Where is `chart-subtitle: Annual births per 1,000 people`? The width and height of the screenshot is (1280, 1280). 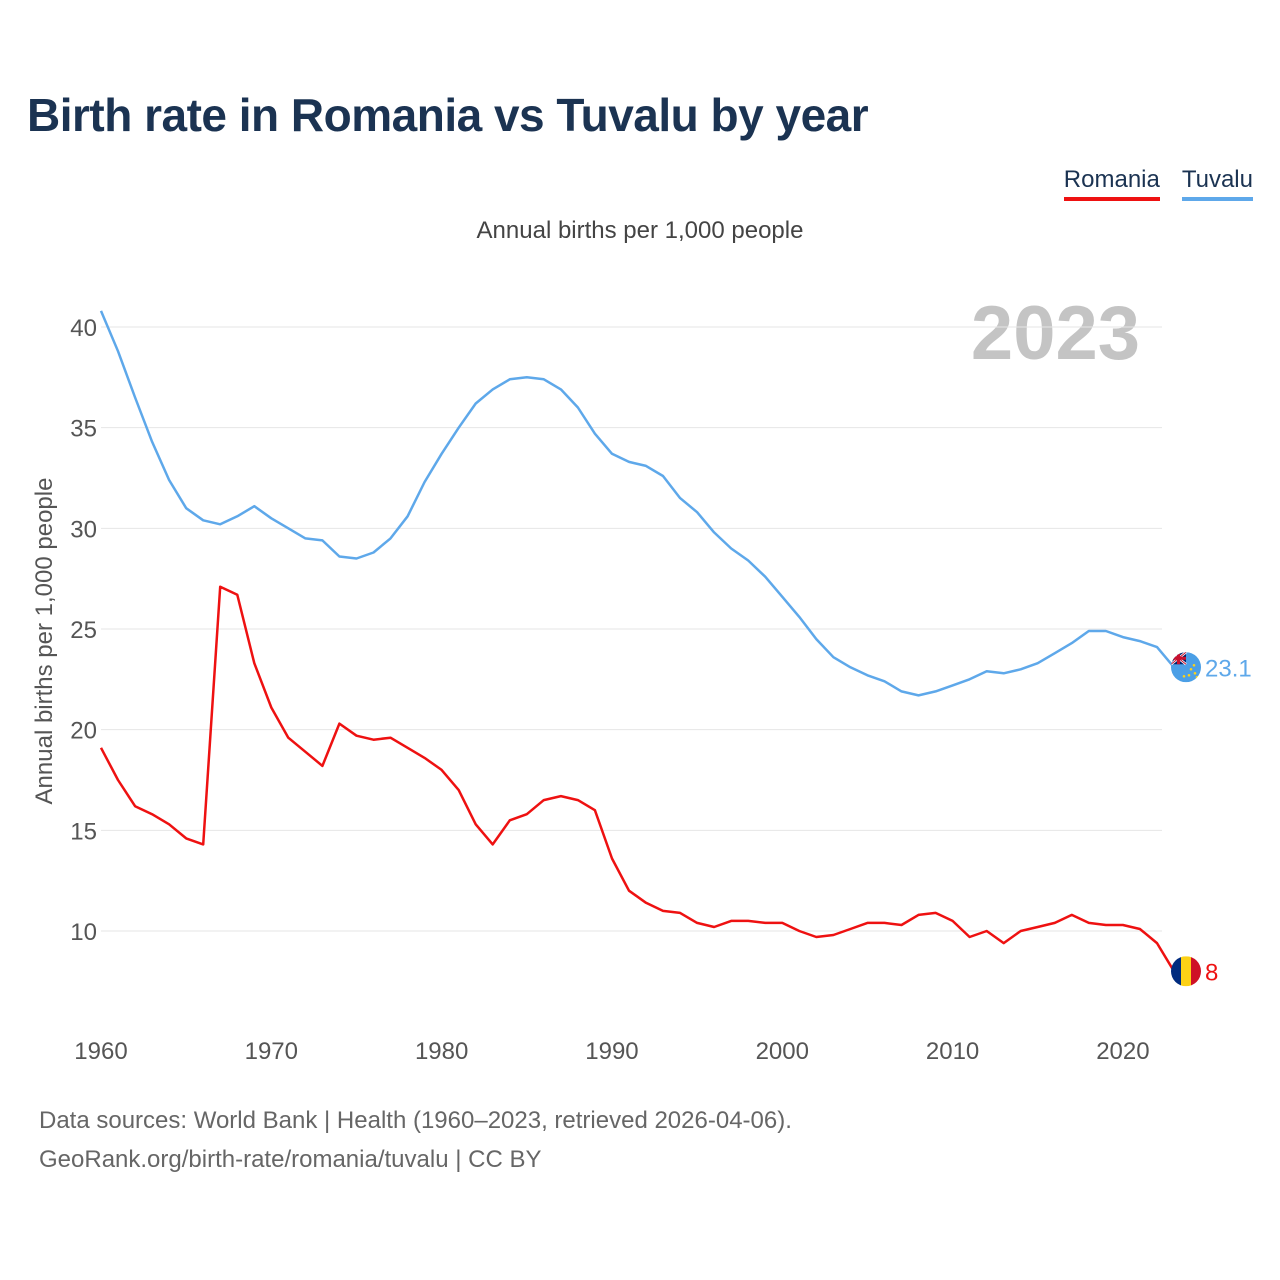
chart-subtitle: Annual births per 1,000 people is located at coordinates (640, 230).